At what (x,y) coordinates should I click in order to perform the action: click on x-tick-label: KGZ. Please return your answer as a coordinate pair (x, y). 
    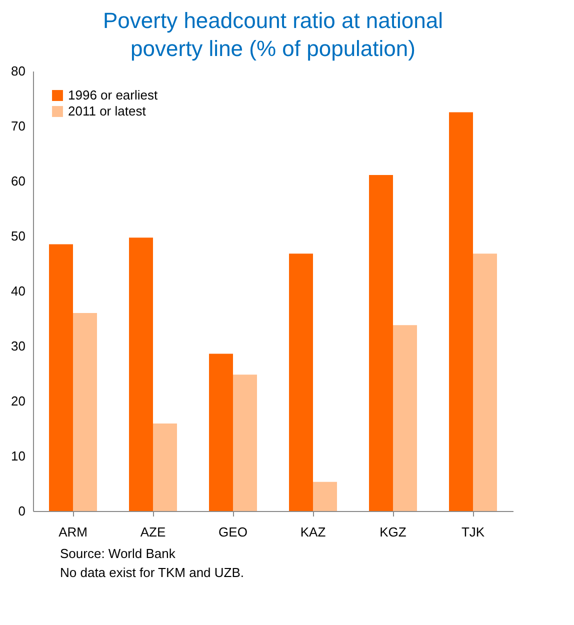
    Looking at the image, I should click on (393, 532).